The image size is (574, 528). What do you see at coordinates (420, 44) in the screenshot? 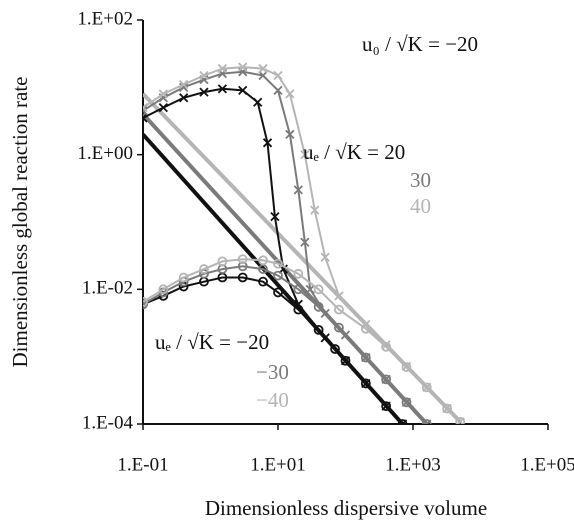
I see `annotation: u₀ / √K = −20` at bounding box center [420, 44].